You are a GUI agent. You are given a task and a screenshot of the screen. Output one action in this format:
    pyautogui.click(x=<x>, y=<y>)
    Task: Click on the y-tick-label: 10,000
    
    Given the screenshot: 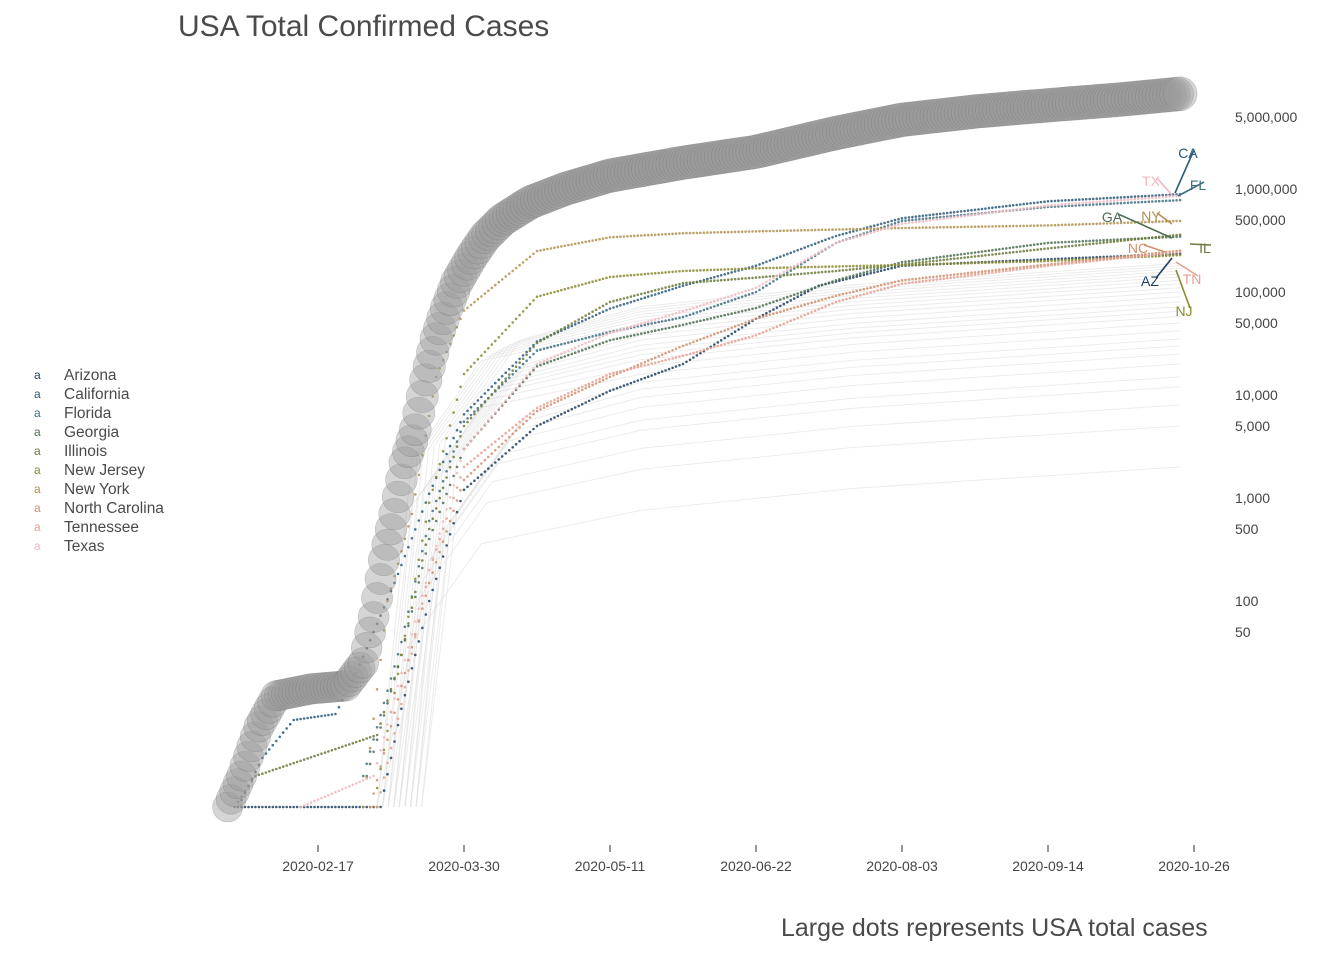 What is the action you would take?
    pyautogui.click(x=1256, y=395)
    